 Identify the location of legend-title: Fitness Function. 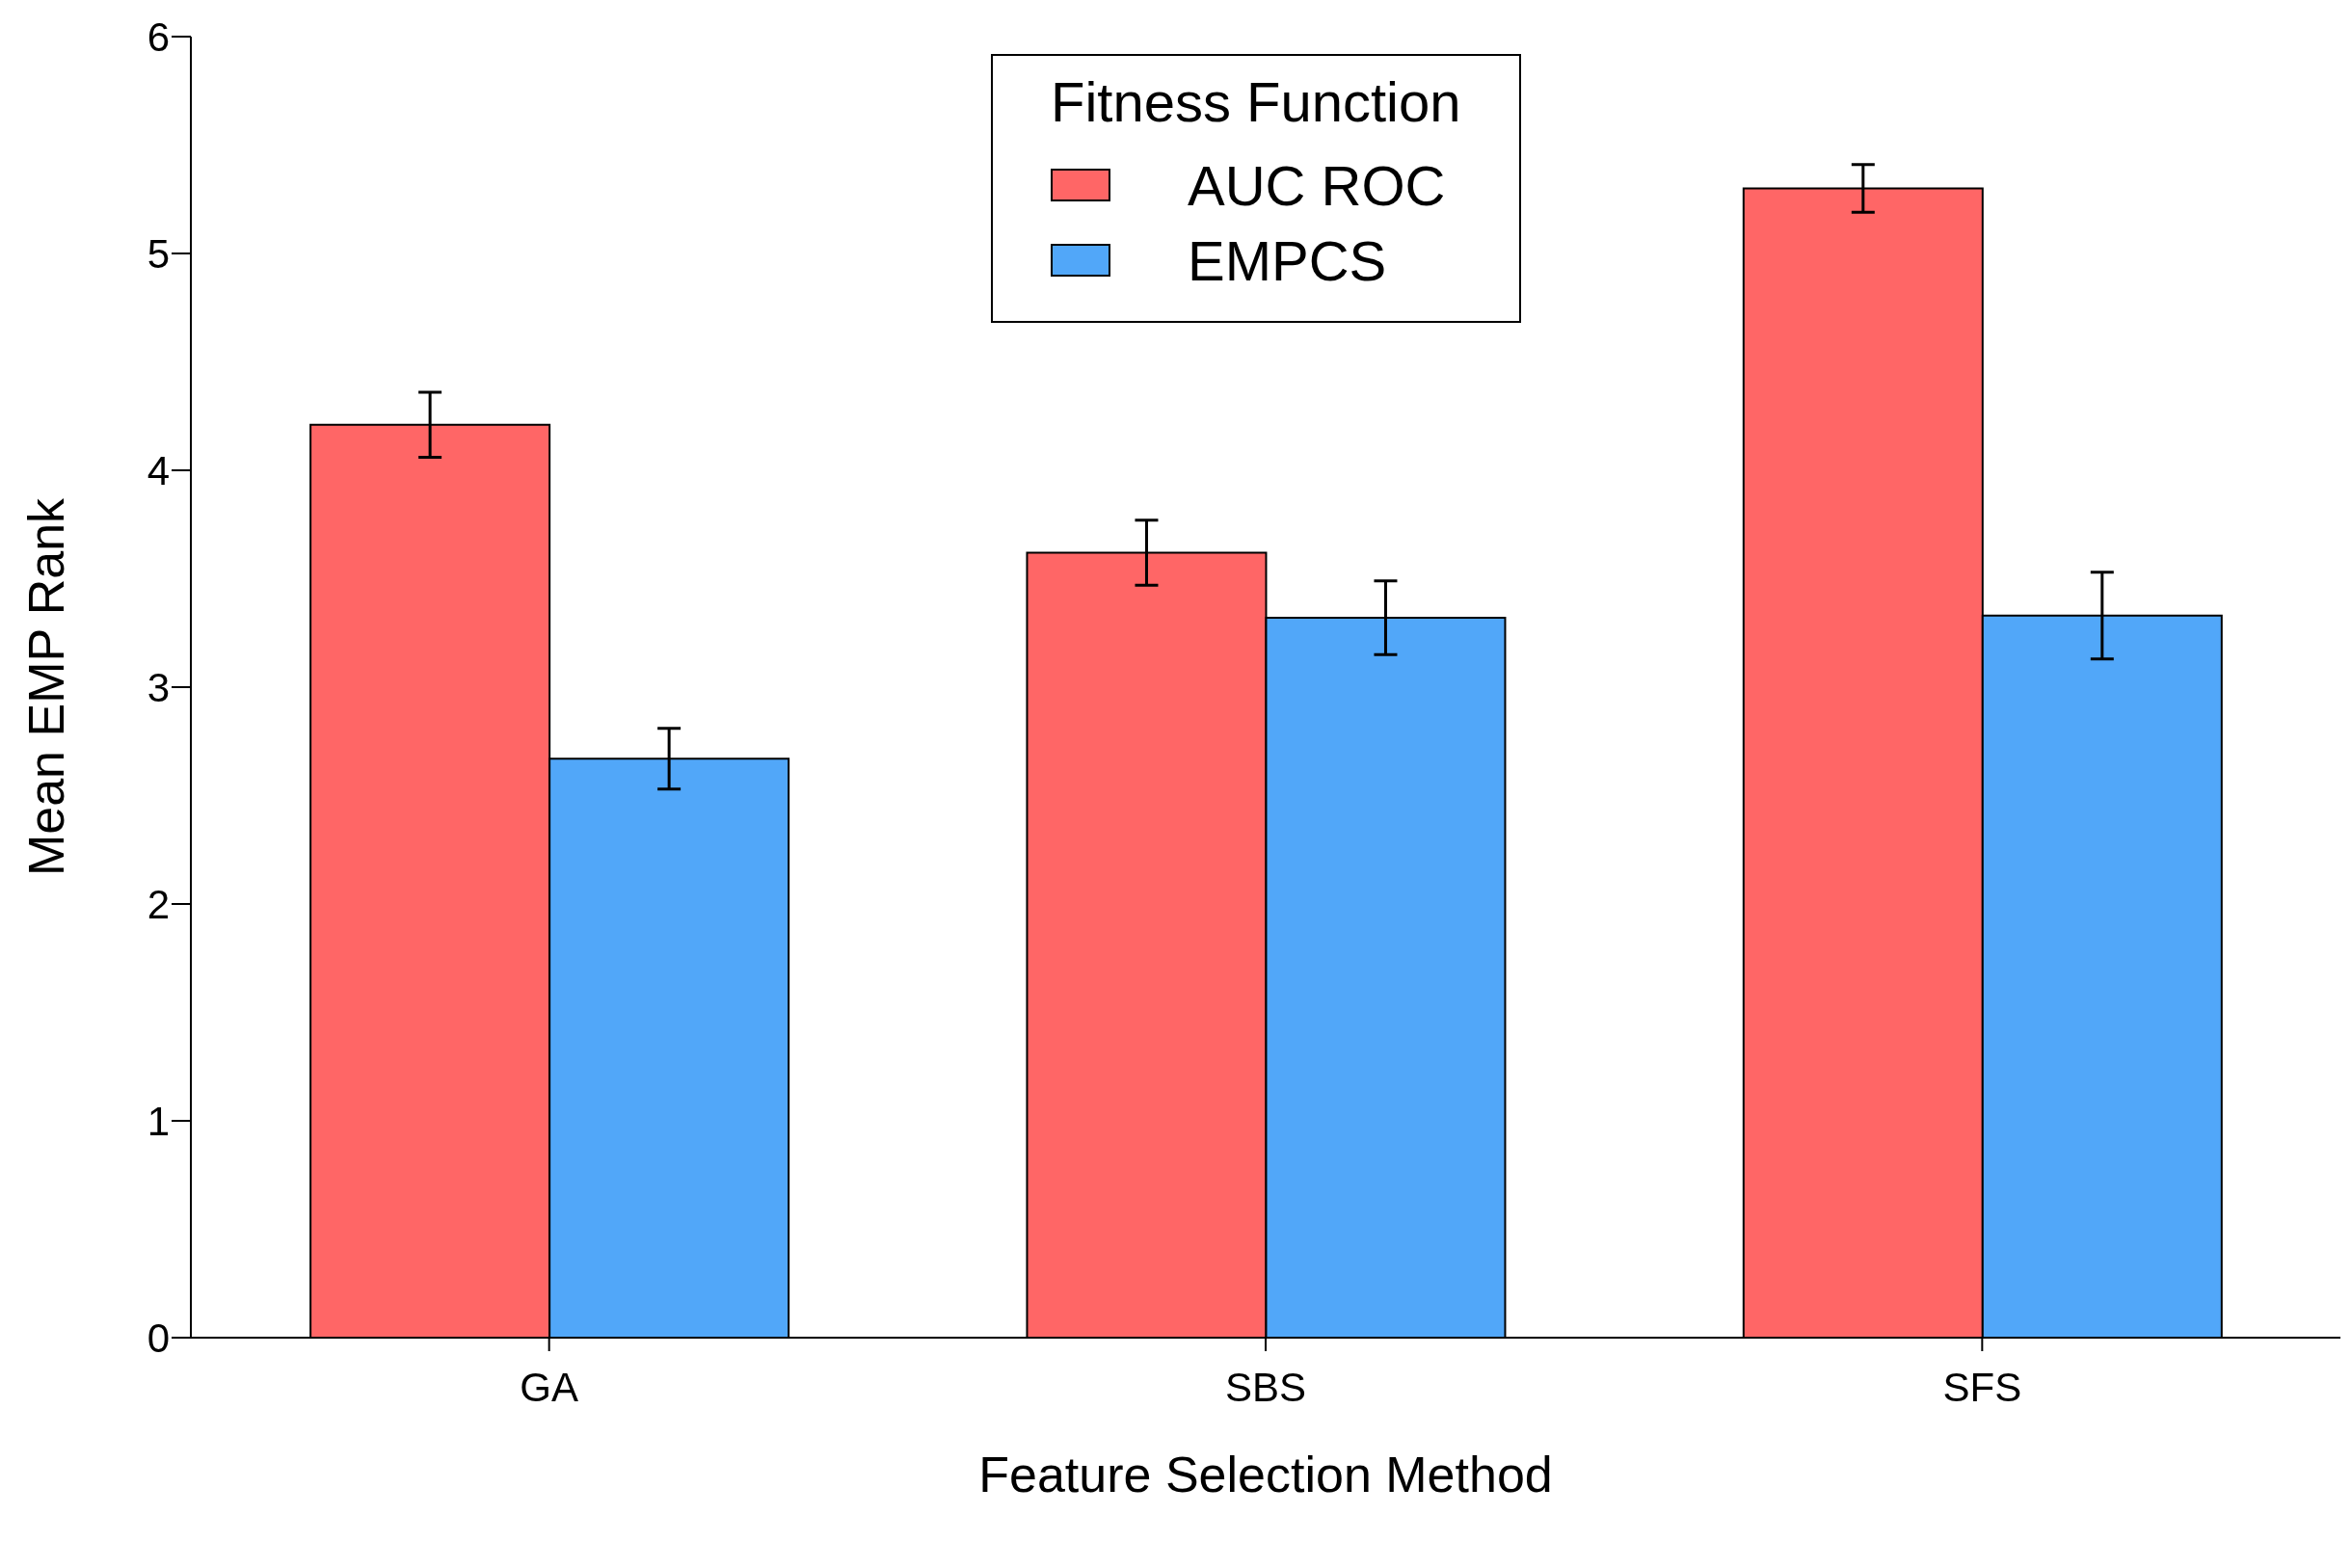
(1256, 102).